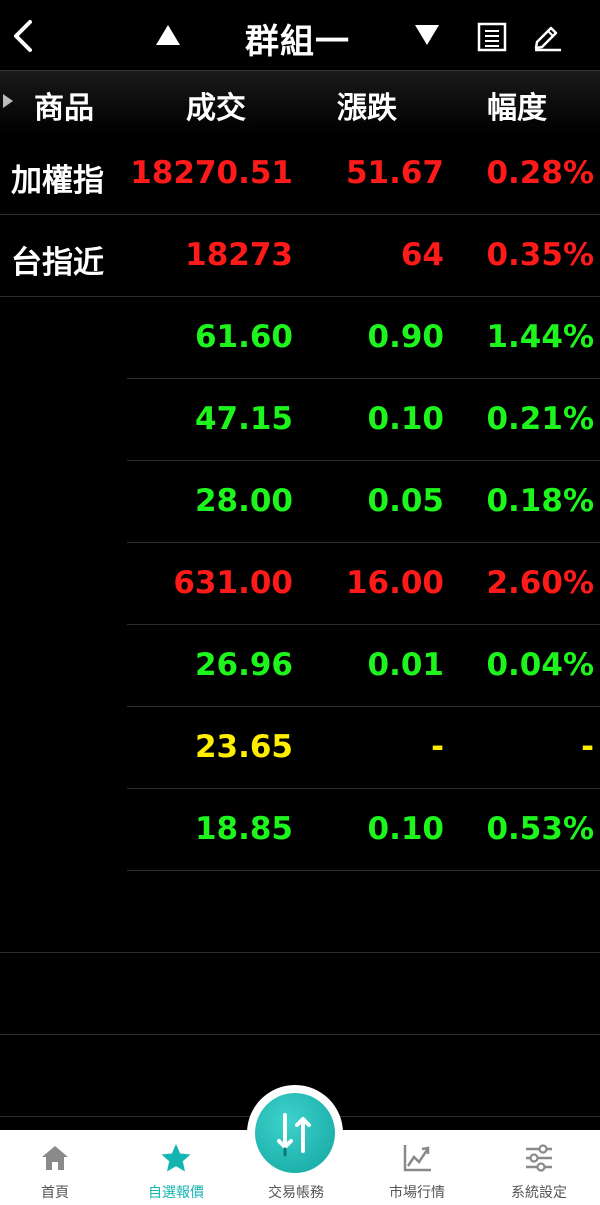 This screenshot has width=600, height=1205. I want to click on next-group-icon, so click(427, 35).